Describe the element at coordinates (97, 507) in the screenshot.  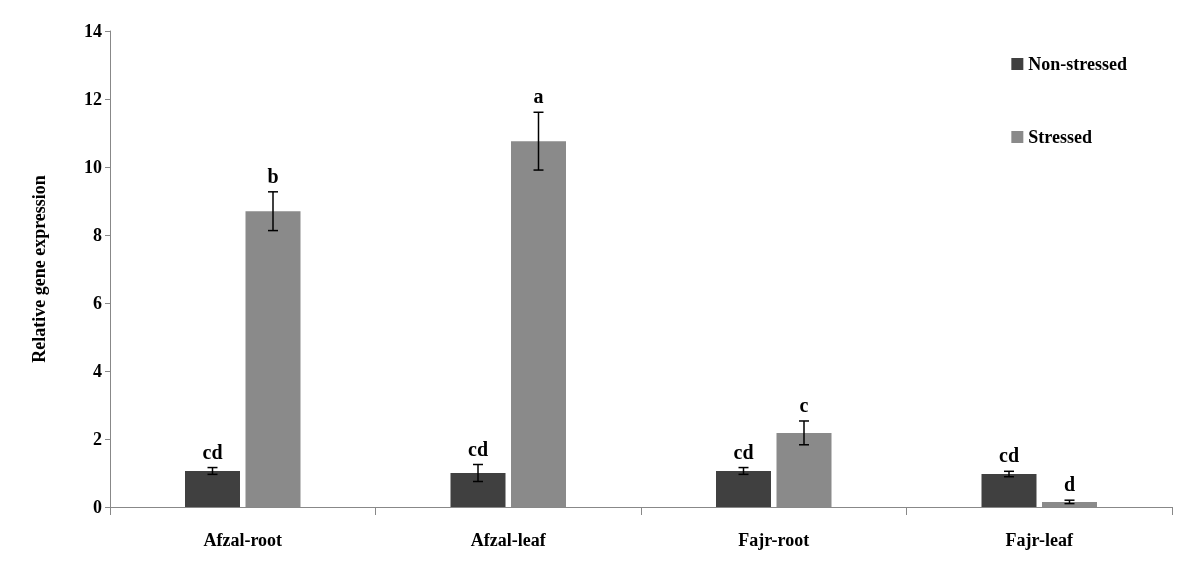
I see `y-tick-label: 0` at that location.